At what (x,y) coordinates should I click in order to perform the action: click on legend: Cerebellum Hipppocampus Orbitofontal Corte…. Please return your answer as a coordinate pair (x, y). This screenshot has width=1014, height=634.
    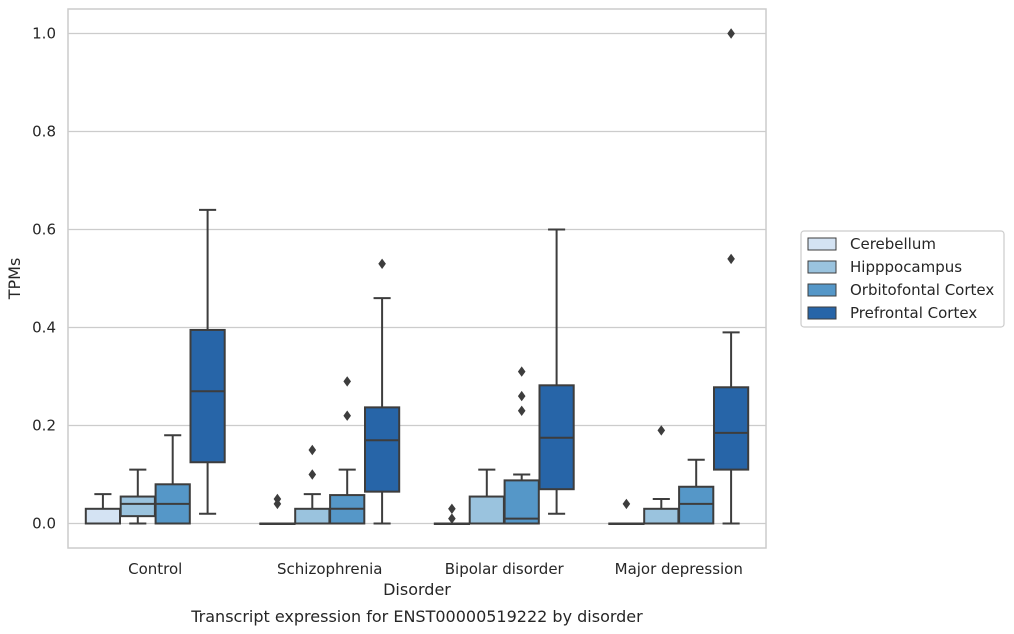
    Looking at the image, I should click on (902, 279).